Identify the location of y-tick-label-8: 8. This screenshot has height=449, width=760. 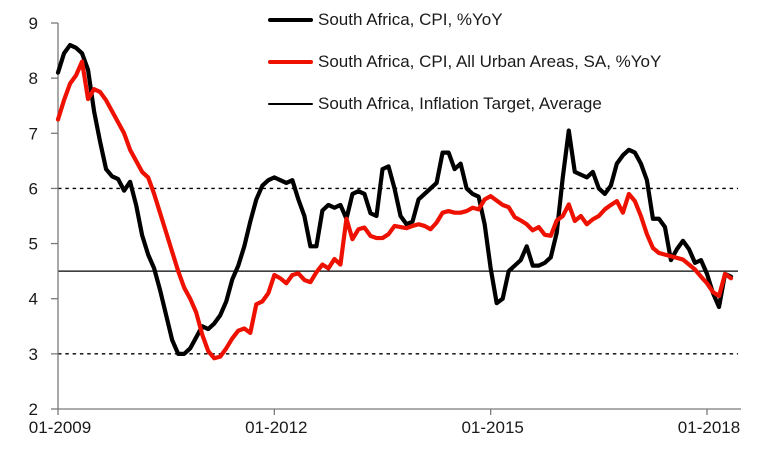
(33, 78).